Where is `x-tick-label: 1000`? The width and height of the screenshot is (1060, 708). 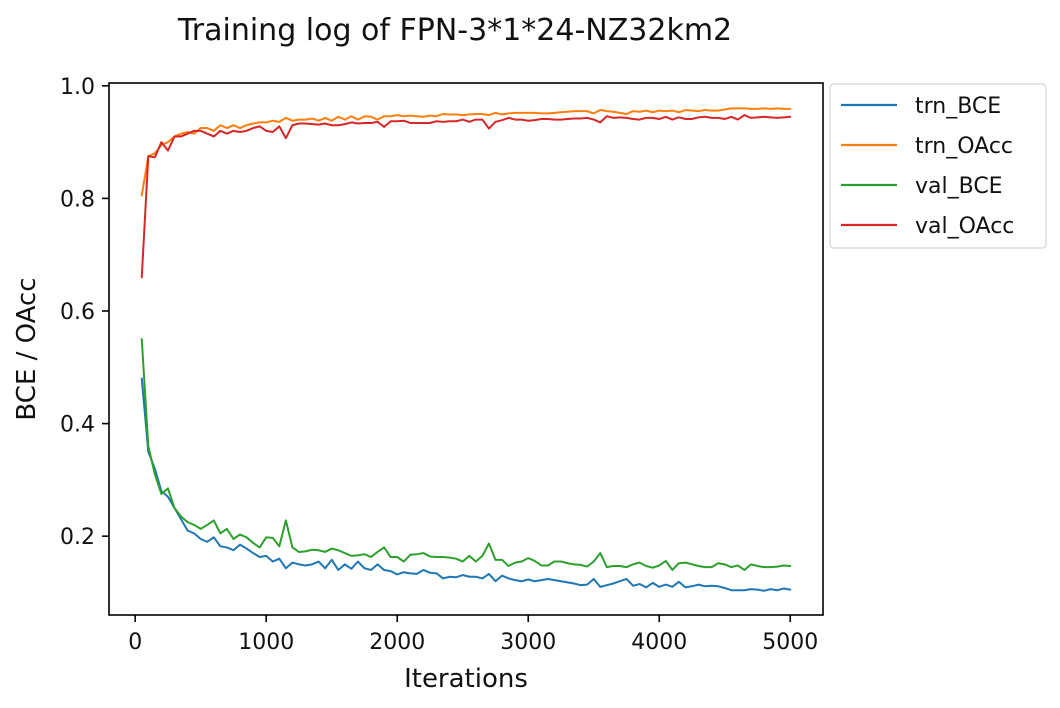
x-tick-label: 1000 is located at coordinates (266, 642).